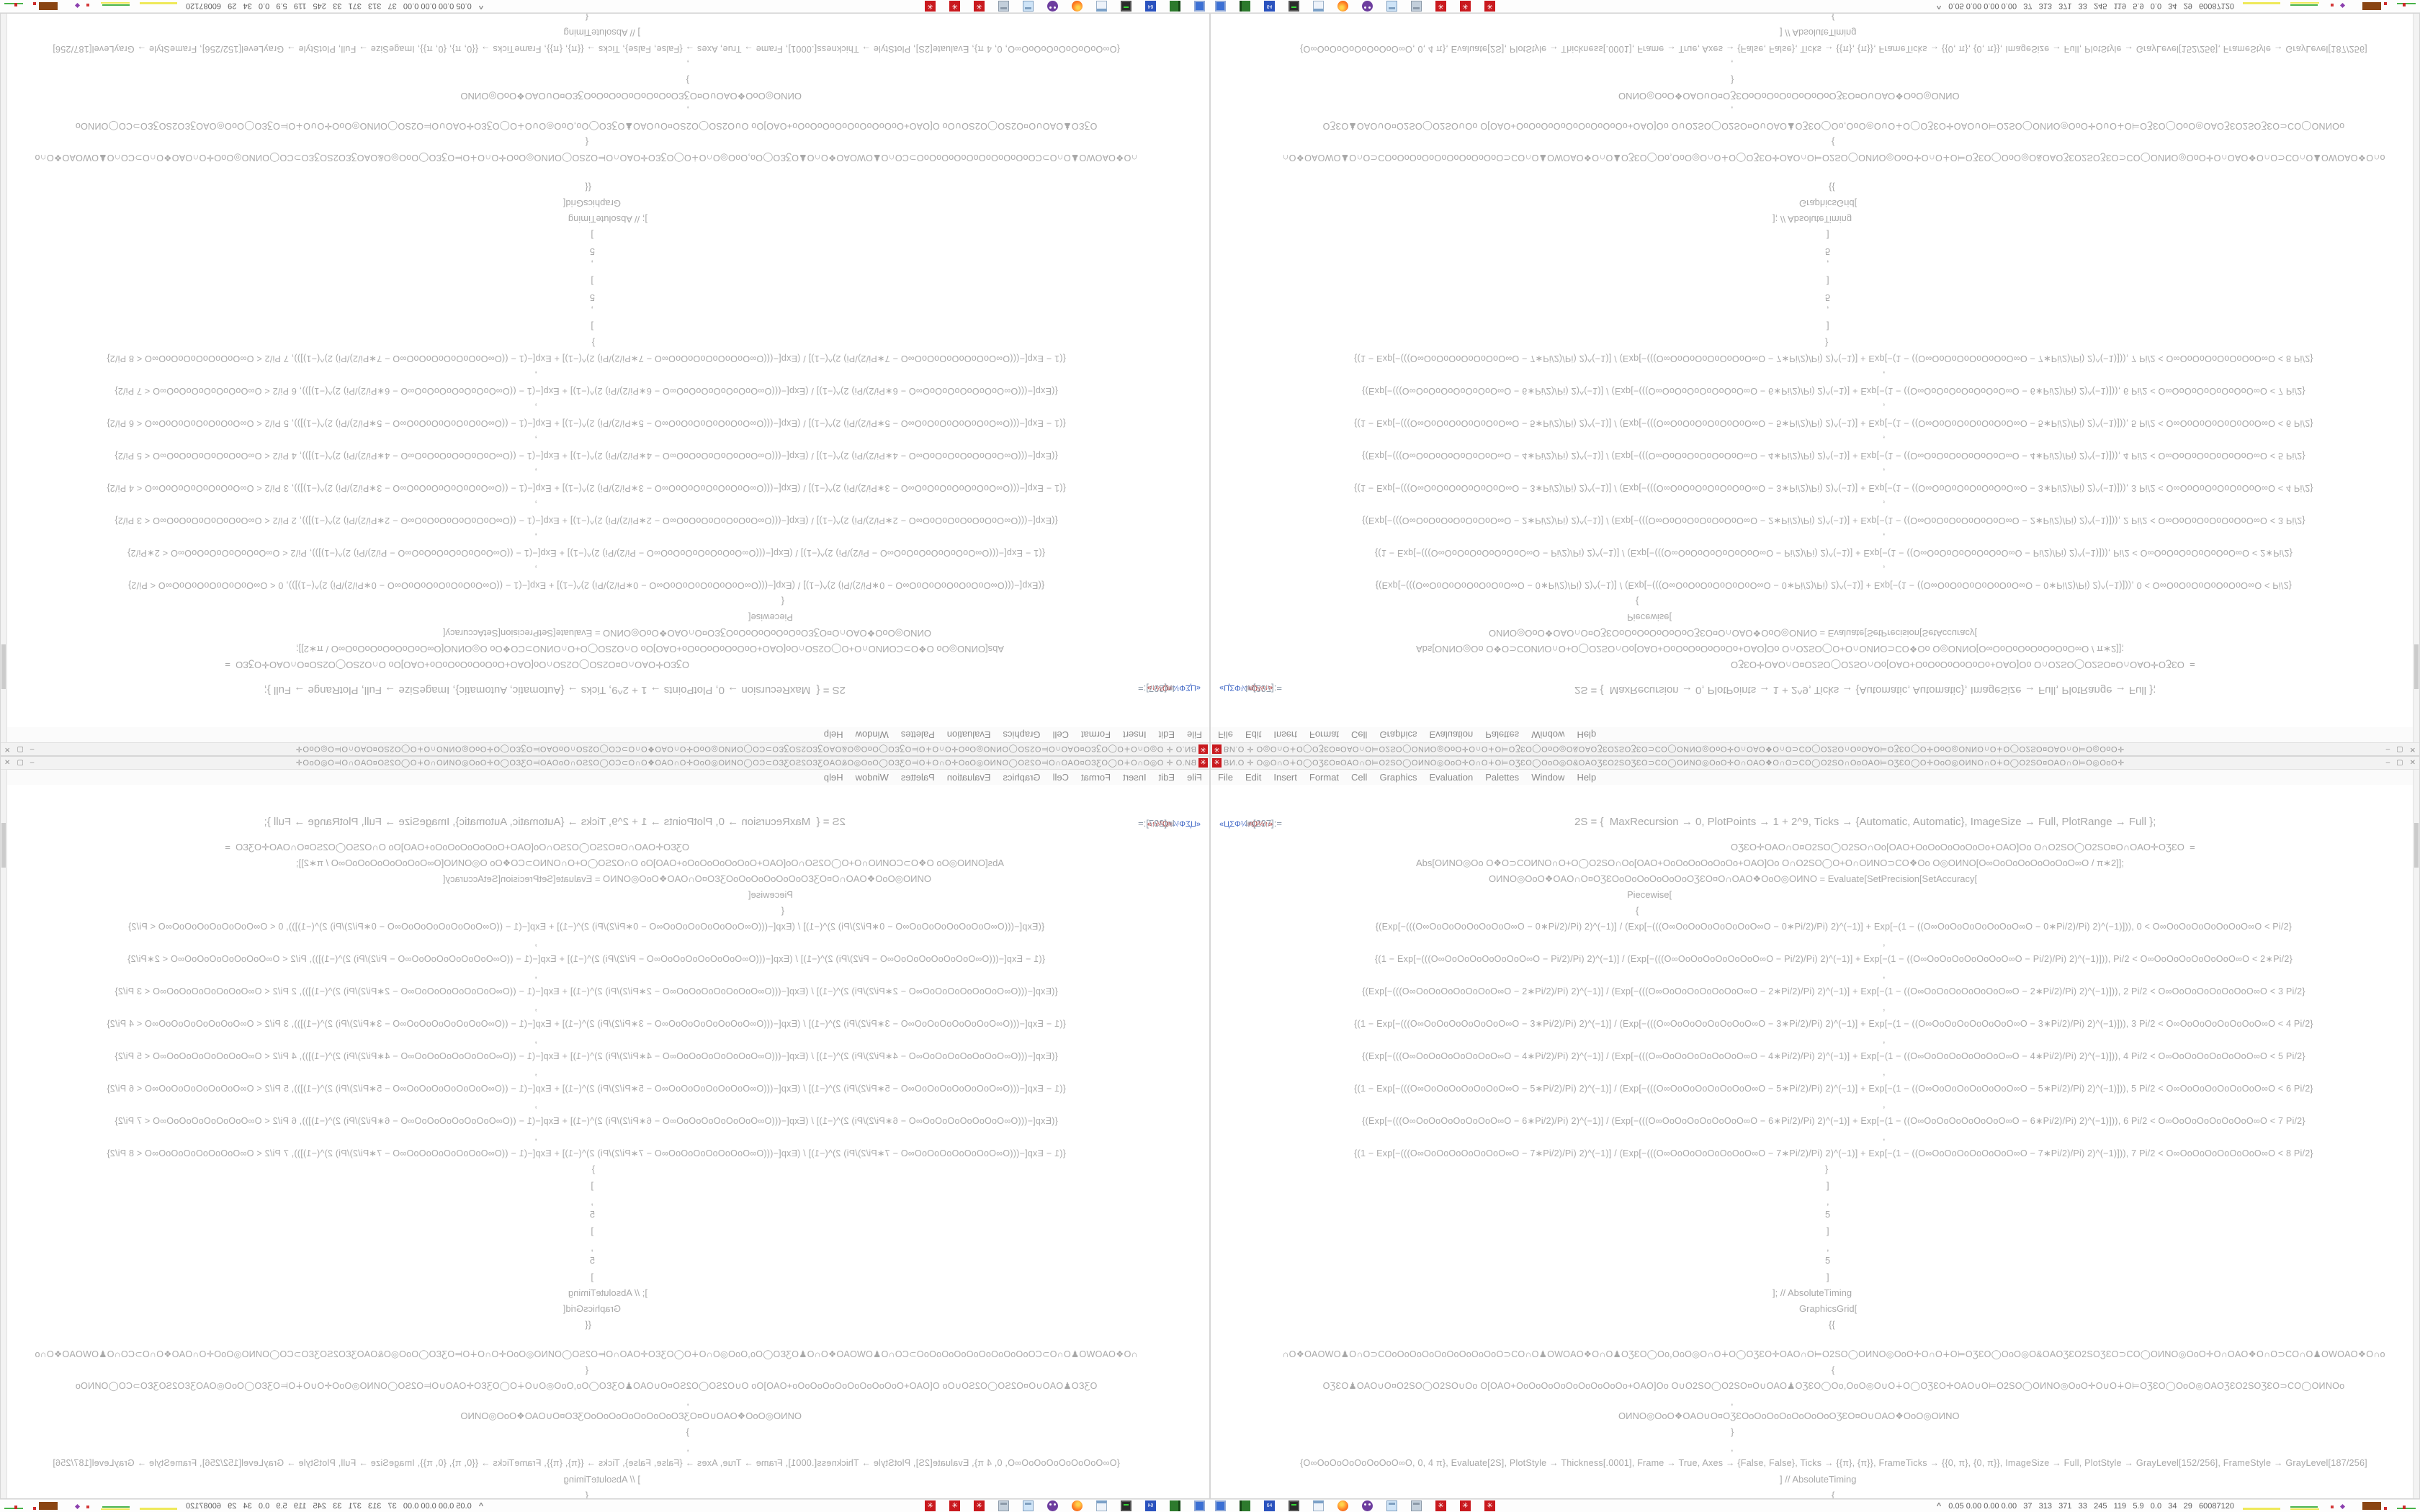 Image resolution: width=2420 pixels, height=1512 pixels. What do you see at coordinates (2416, 845) in the screenshot?
I see `scrollbar-thumb` at bounding box center [2416, 845].